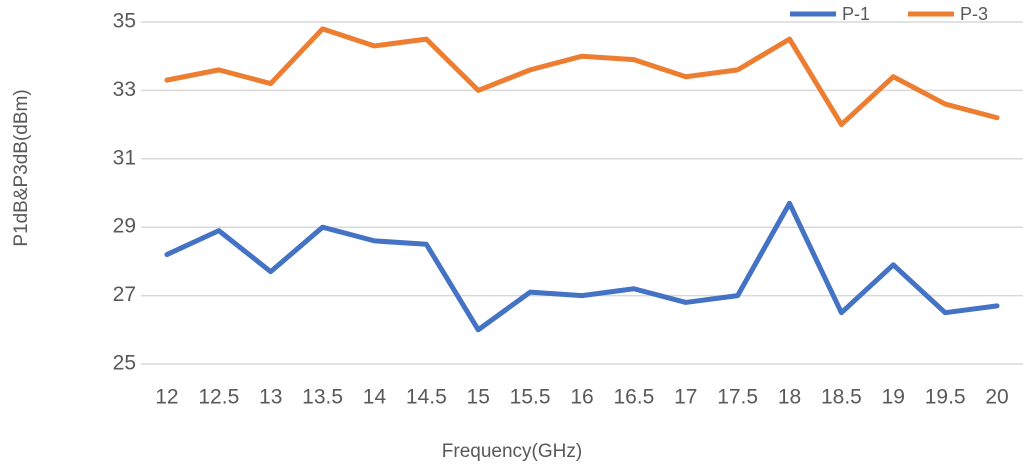 This screenshot has width=1023, height=472. I want to click on y-tick-label: 33, so click(124, 89).